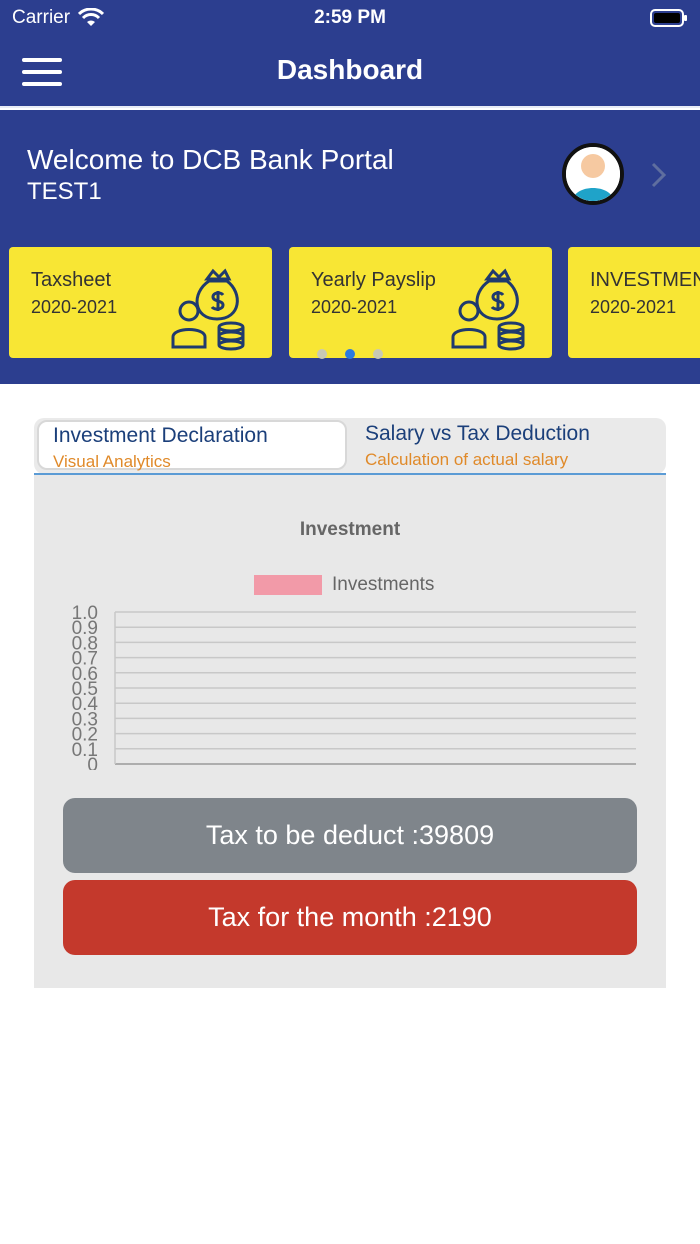 Image resolution: width=700 pixels, height=1244 pixels. I want to click on avatar, so click(593, 174).